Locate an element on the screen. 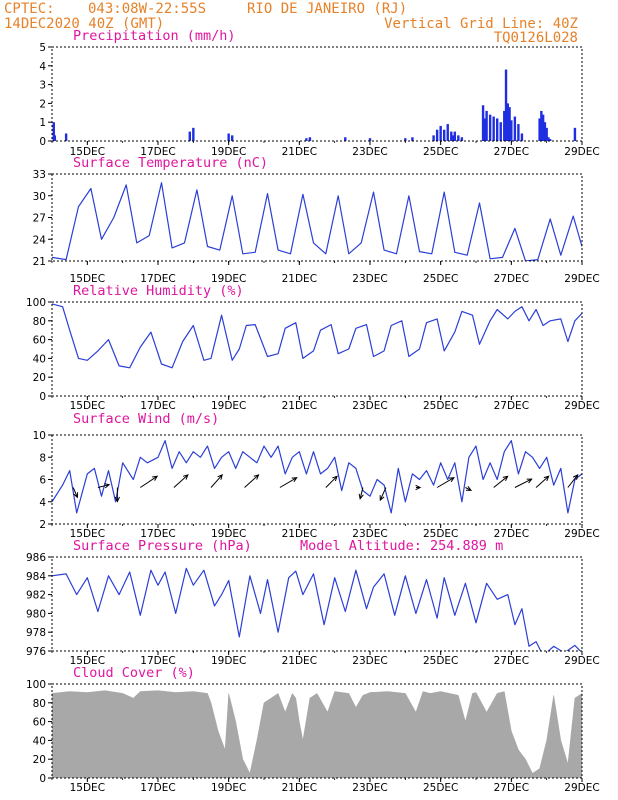 This screenshot has width=618, height=800. precipitation-ytick-label: 4 is located at coordinates (42, 67).